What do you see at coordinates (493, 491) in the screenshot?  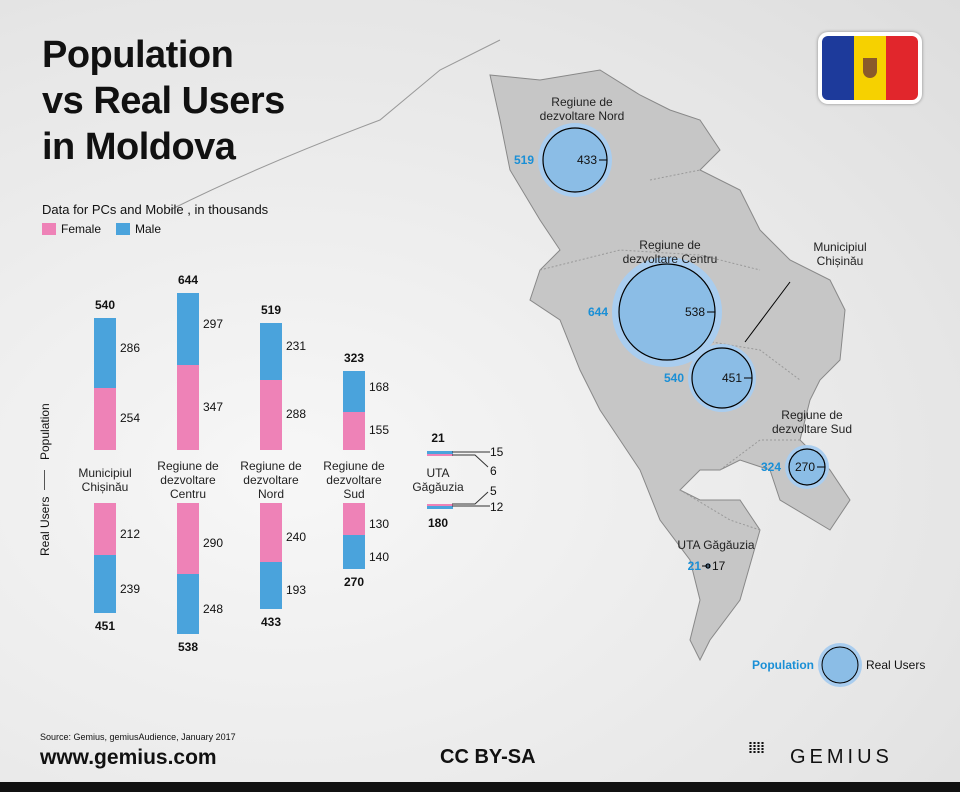 I see `real-users-female-value: 5` at bounding box center [493, 491].